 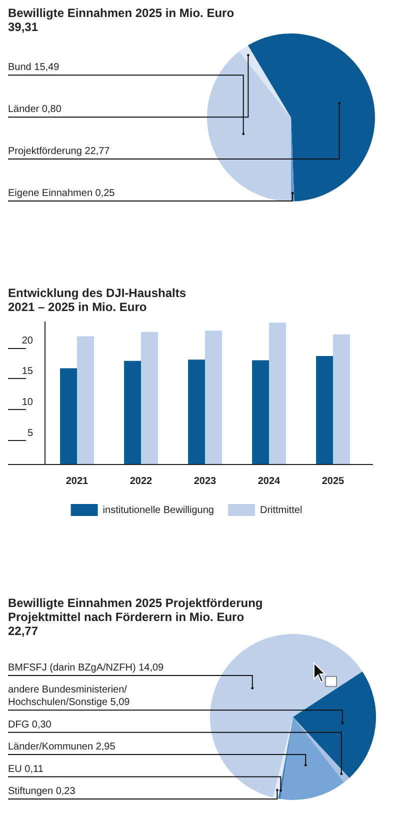 What do you see at coordinates (205, 481) in the screenshot?
I see `x-tick-label: 2023` at bounding box center [205, 481].